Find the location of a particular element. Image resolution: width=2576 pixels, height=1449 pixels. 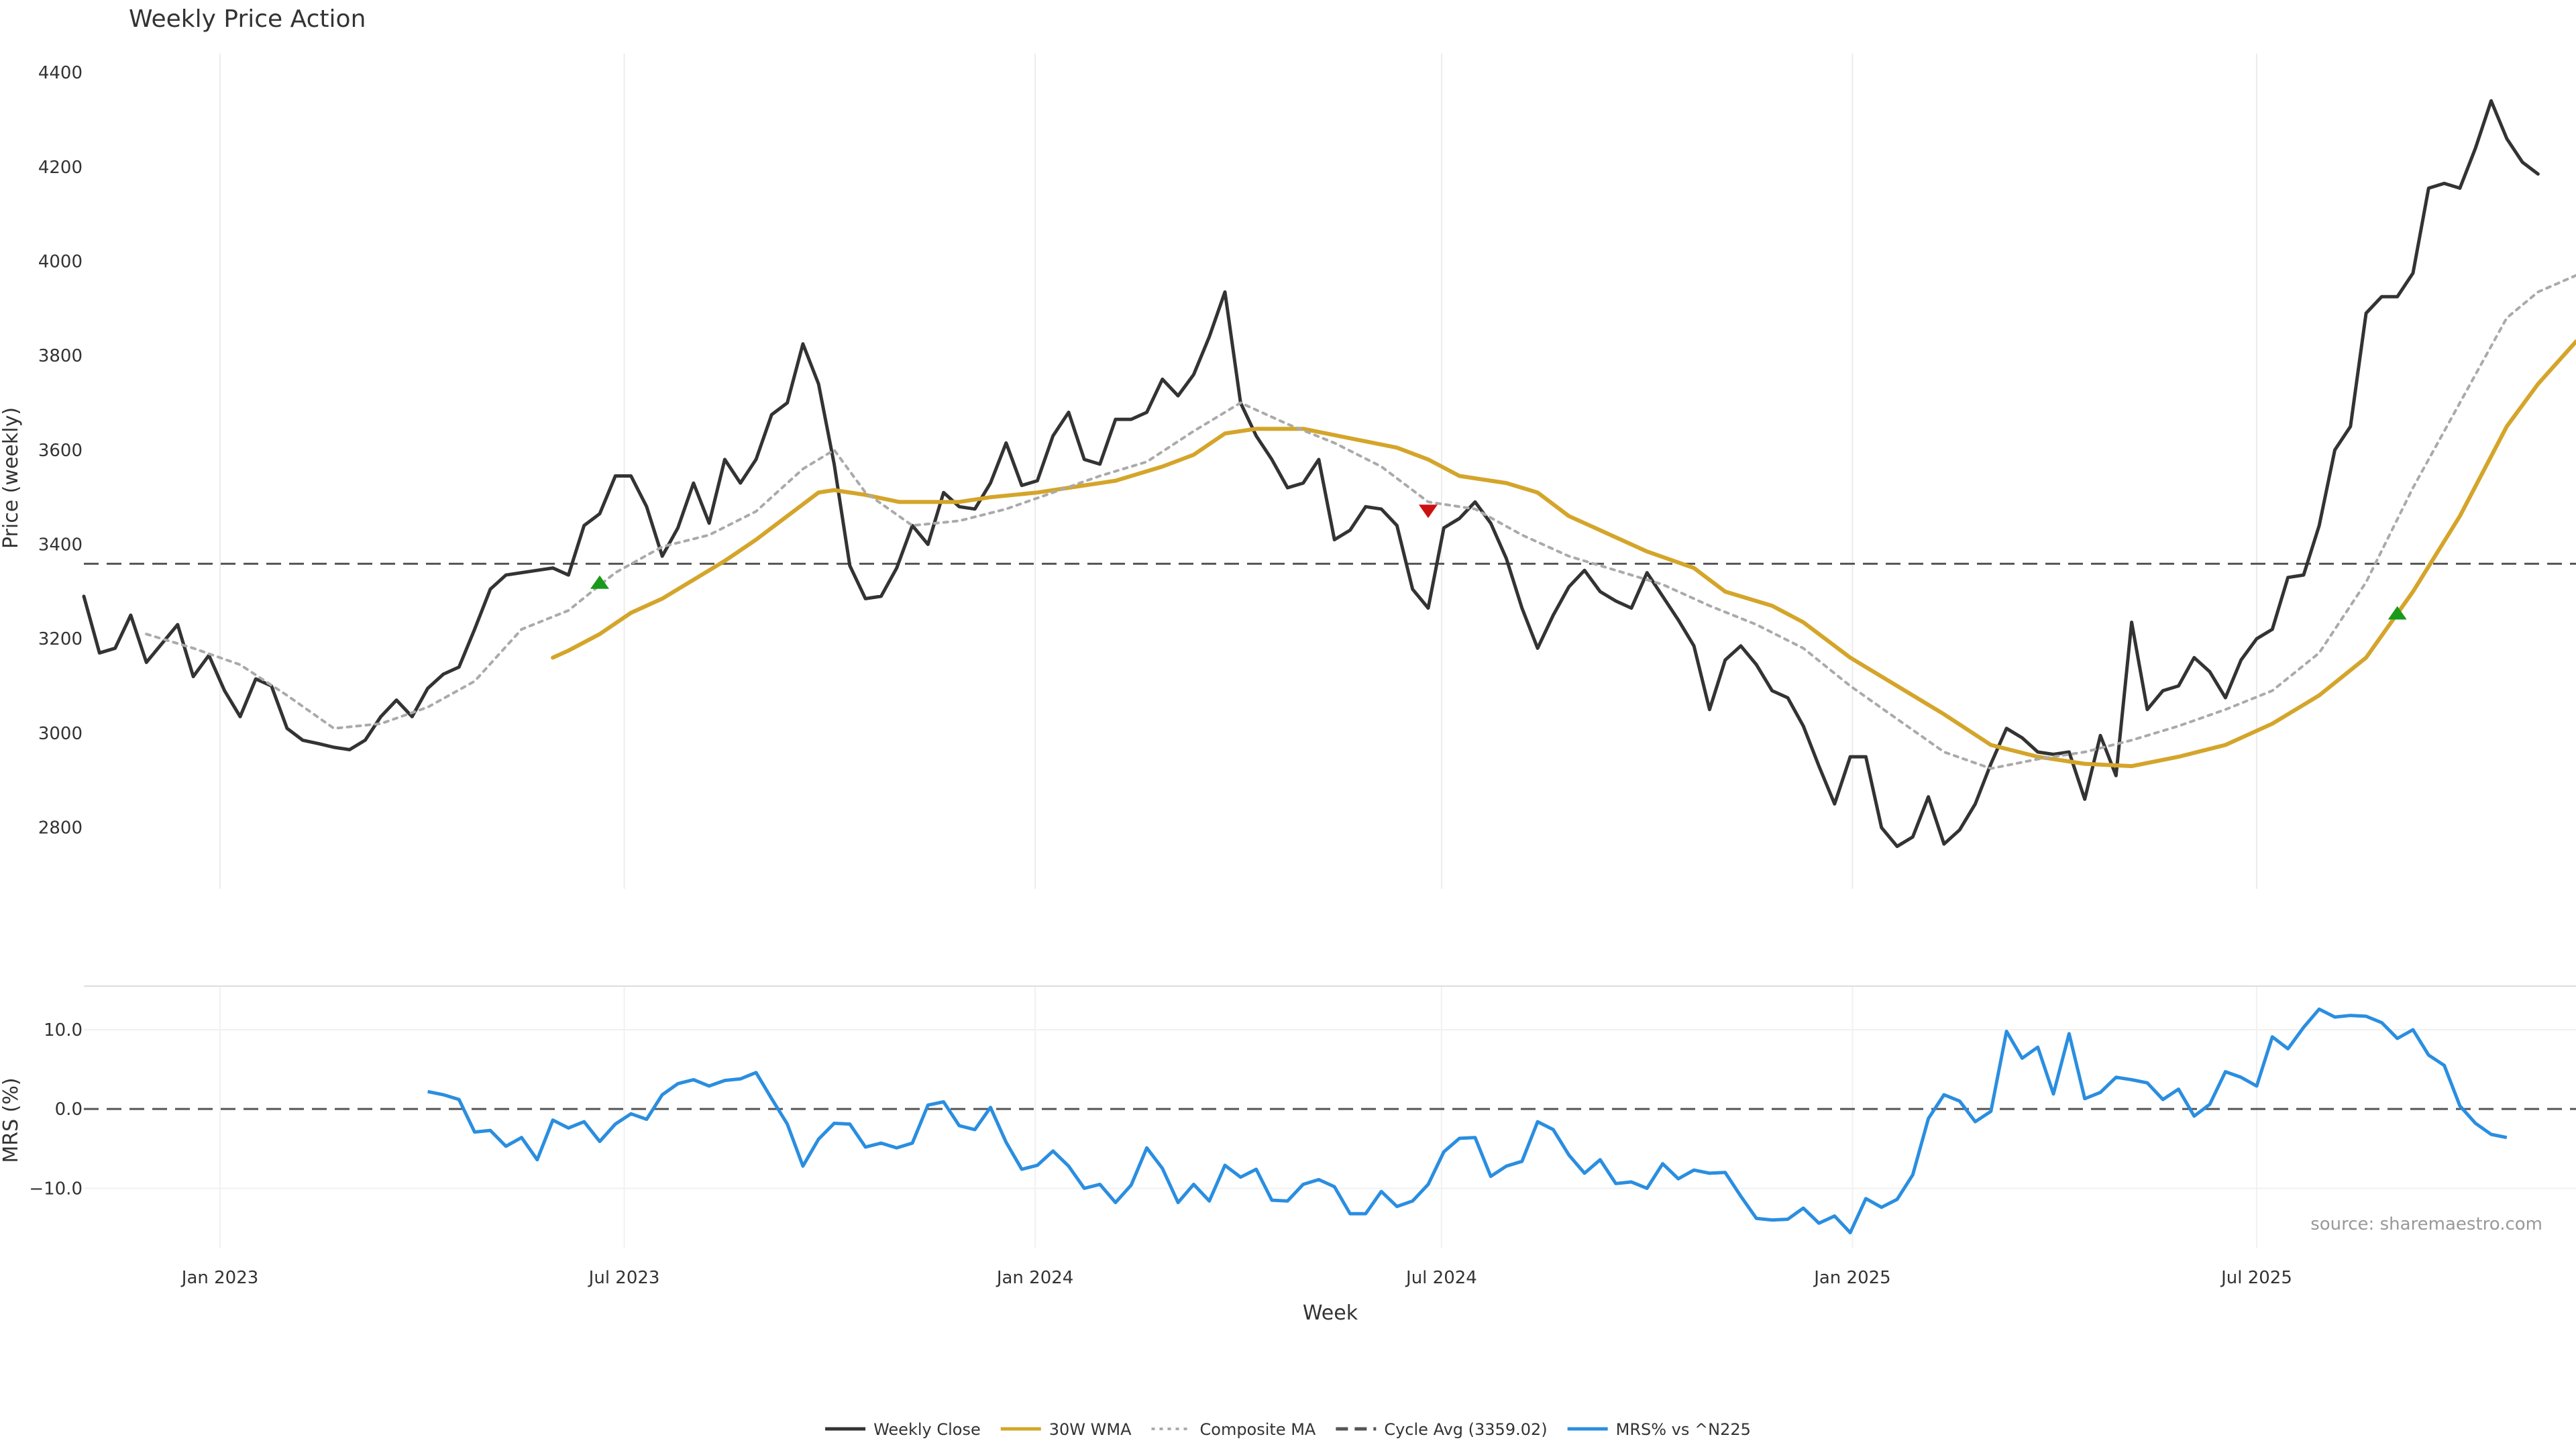

legend-entry-label: 30W WMA is located at coordinates (1090, 1429).